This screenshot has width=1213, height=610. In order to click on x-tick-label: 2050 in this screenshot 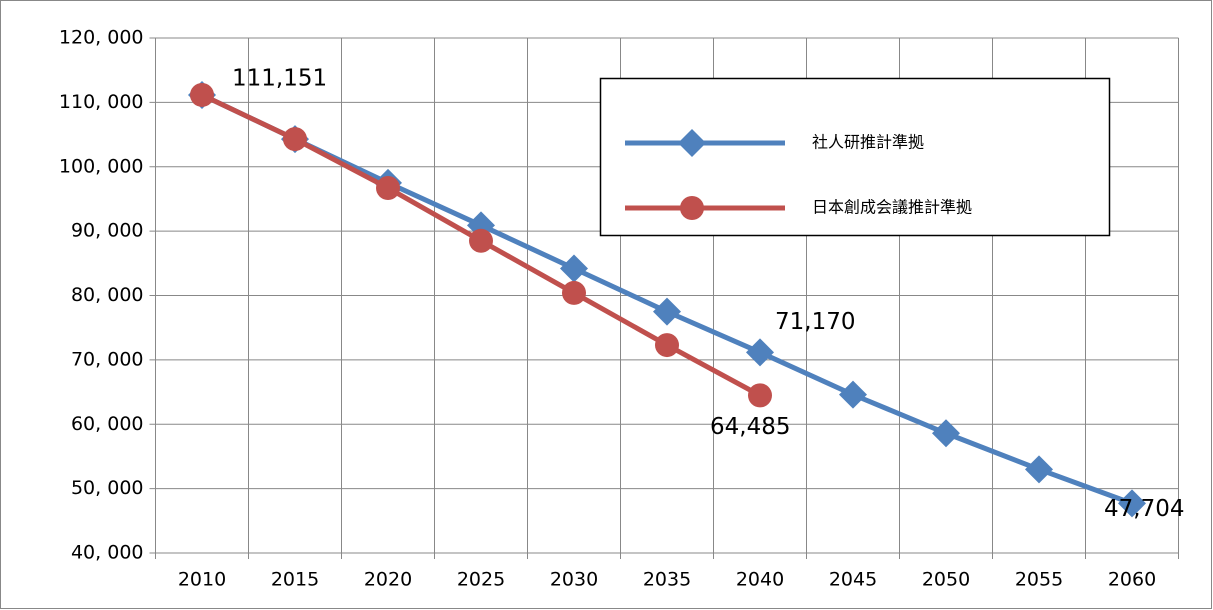, I will do `click(946, 580)`.